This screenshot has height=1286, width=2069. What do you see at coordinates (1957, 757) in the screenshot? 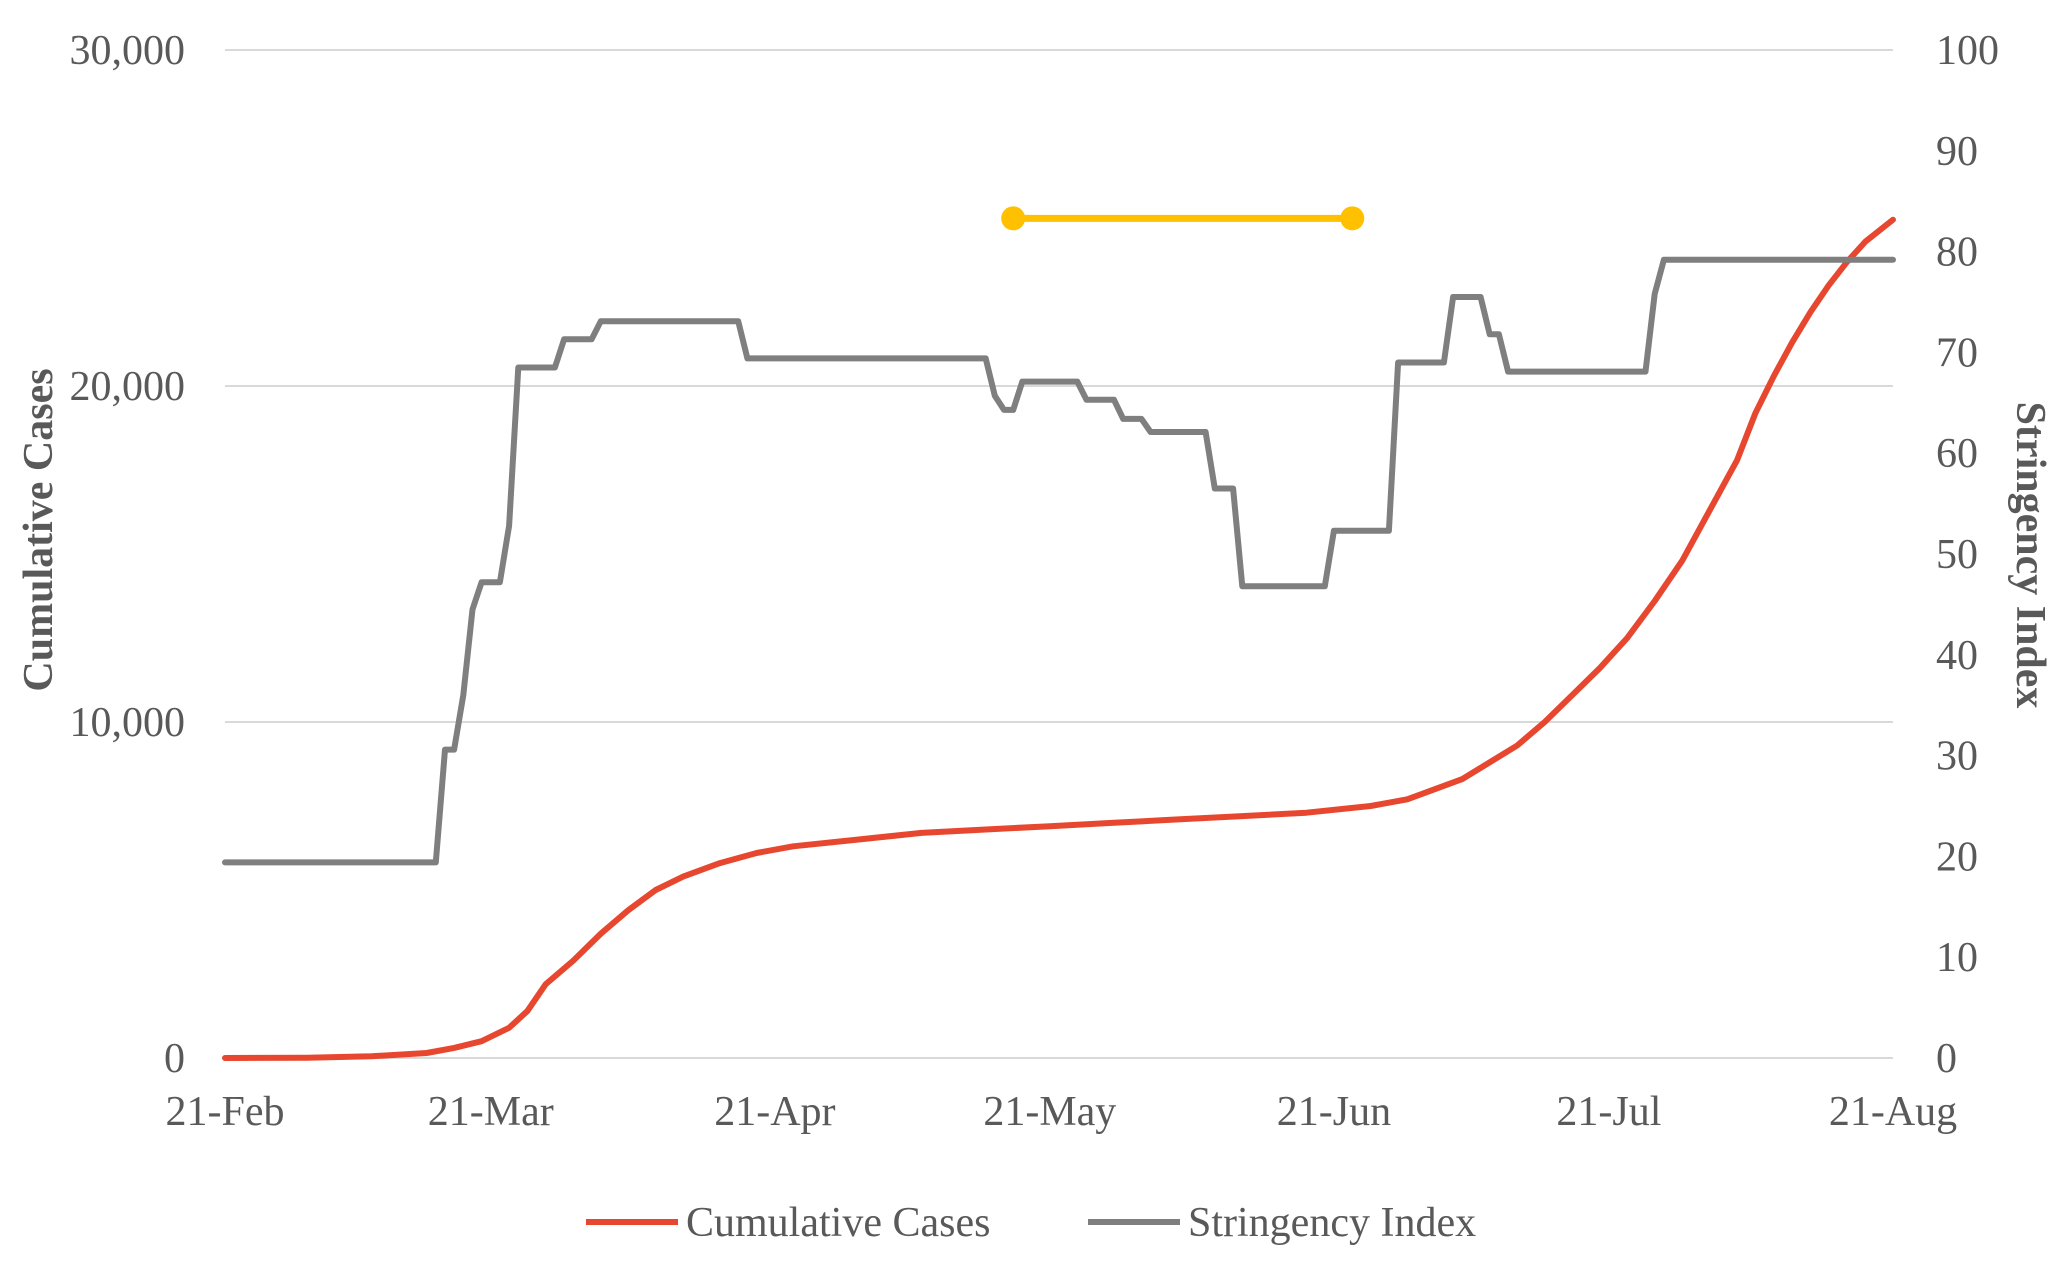
I see `right-tick-label: 30` at bounding box center [1957, 757].